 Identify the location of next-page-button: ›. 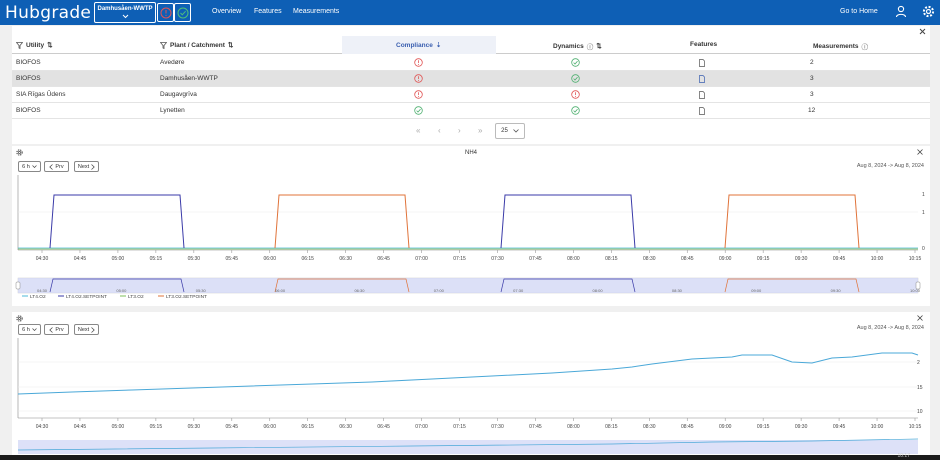
(459, 130).